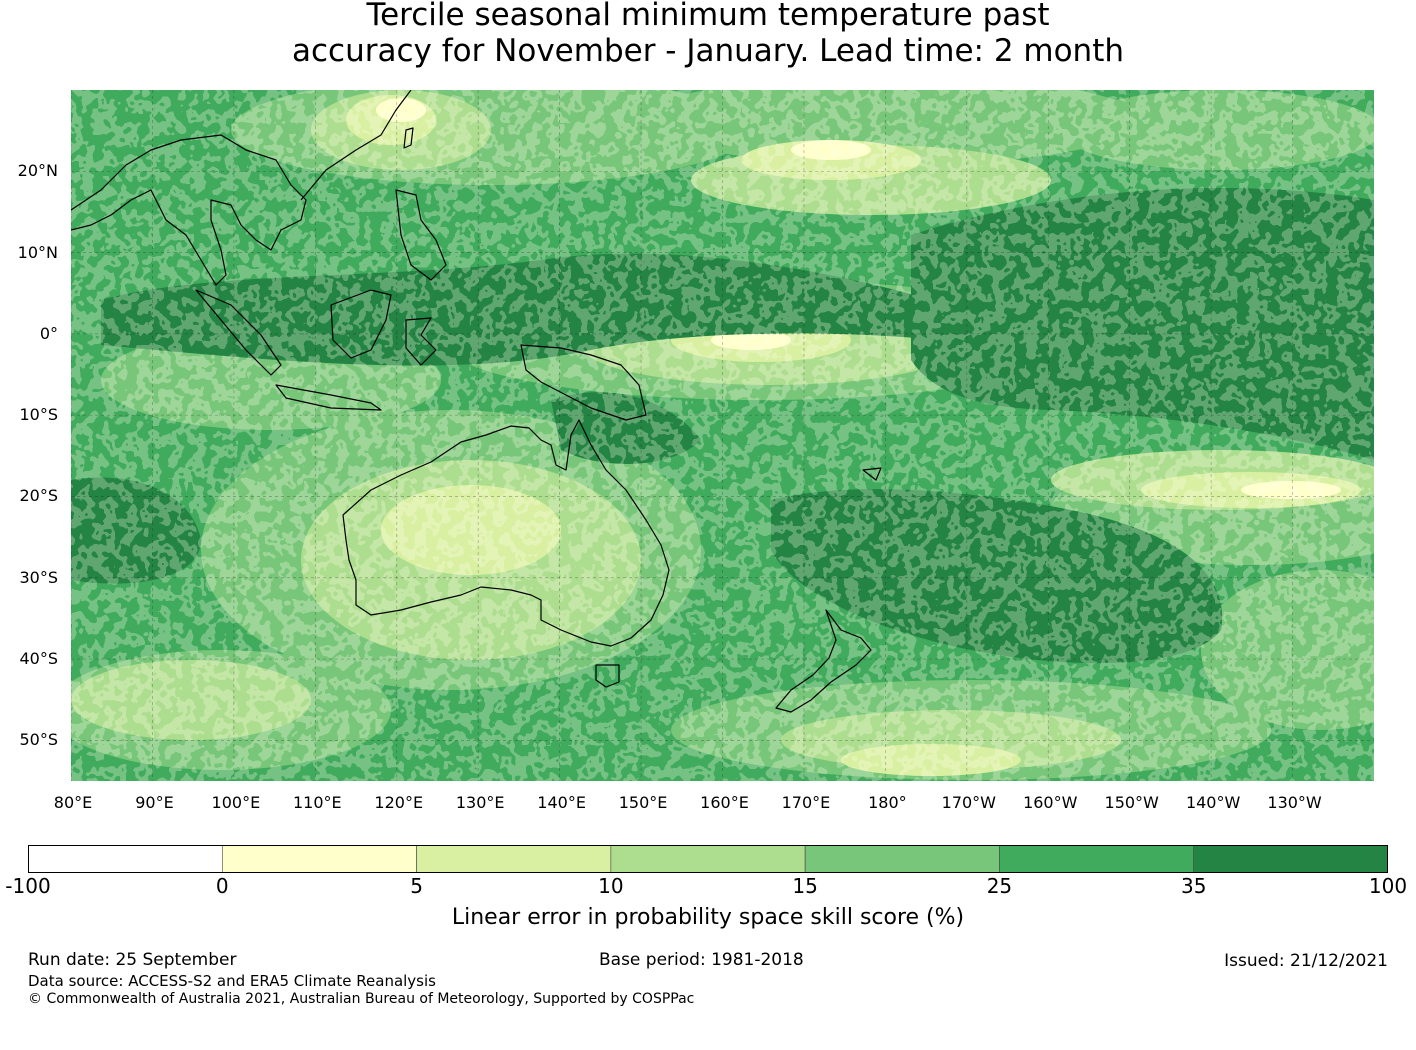 This screenshot has width=1416, height=1050. What do you see at coordinates (356, 145) in the screenshot?
I see `china-coast` at bounding box center [356, 145].